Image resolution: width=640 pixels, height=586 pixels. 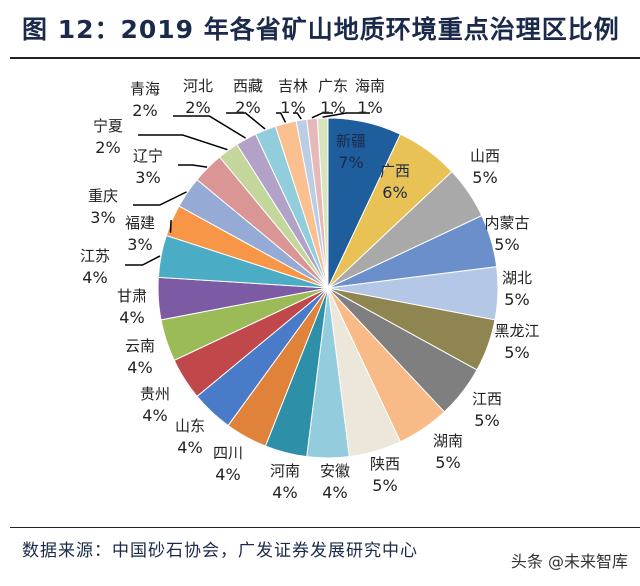 I want to click on data-label-name: 辽宁, so click(x=148, y=156).